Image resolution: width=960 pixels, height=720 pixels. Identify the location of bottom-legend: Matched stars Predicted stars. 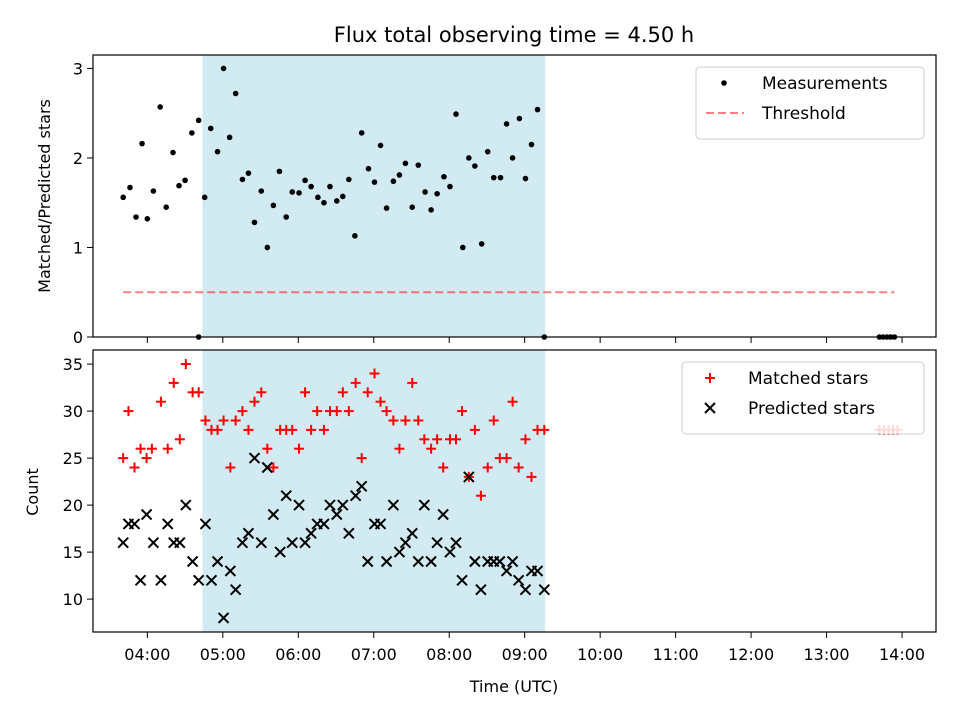
(803, 398).